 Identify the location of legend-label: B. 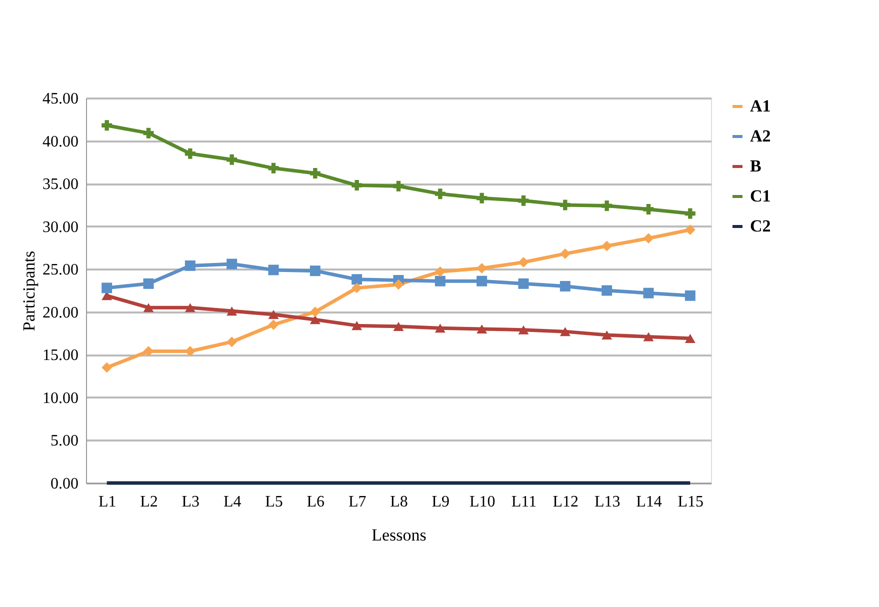
(756, 166).